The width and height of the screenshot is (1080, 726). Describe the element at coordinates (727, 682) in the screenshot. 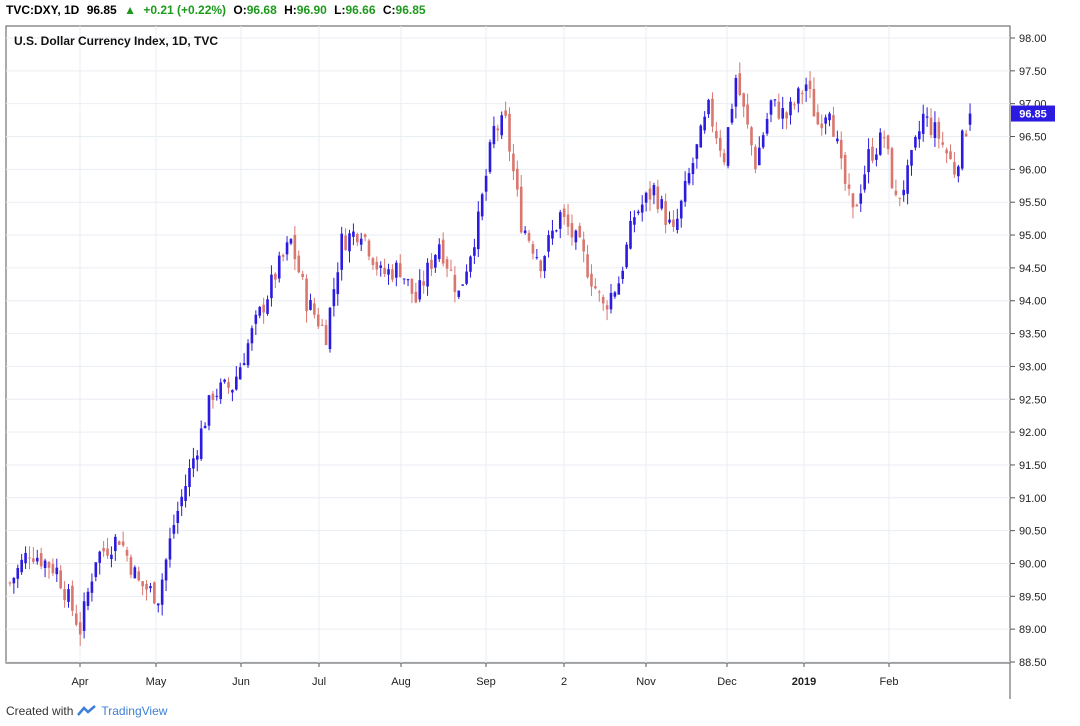

I see `x-tick-label: Dec` at that location.